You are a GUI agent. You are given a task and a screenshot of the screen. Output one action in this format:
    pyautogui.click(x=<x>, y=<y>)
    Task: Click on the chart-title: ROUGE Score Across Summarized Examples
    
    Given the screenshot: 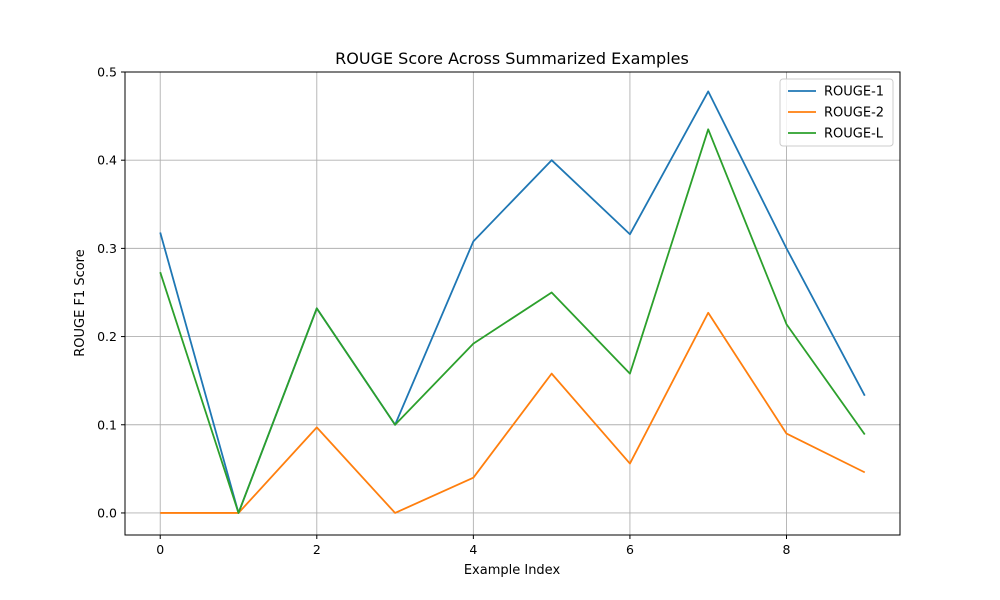 What is the action you would take?
    pyautogui.click(x=512, y=58)
    